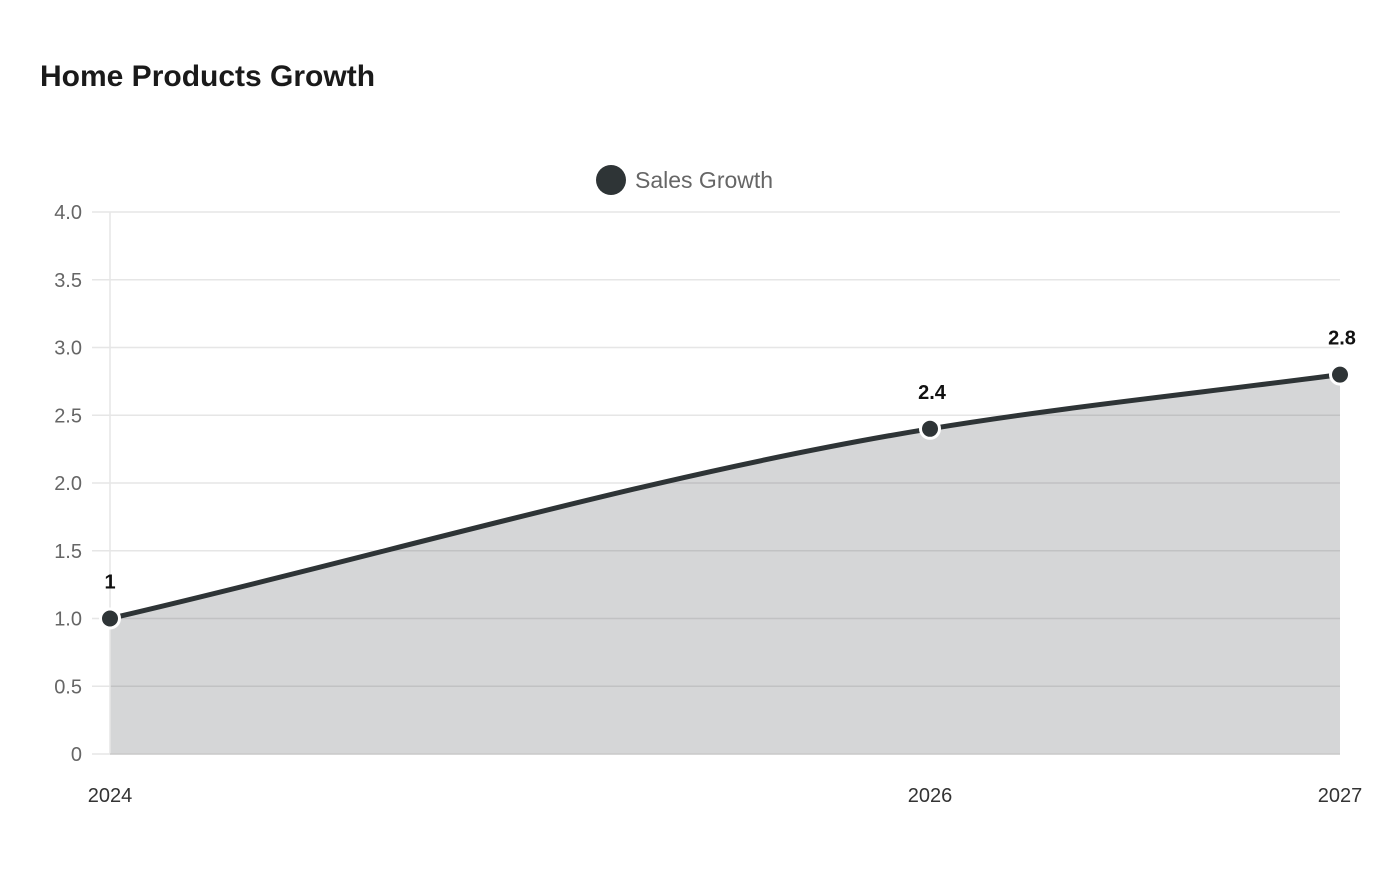 The width and height of the screenshot is (1400, 880). I want to click on x-axis-ticks: 2024 2026 2027, so click(725, 796).